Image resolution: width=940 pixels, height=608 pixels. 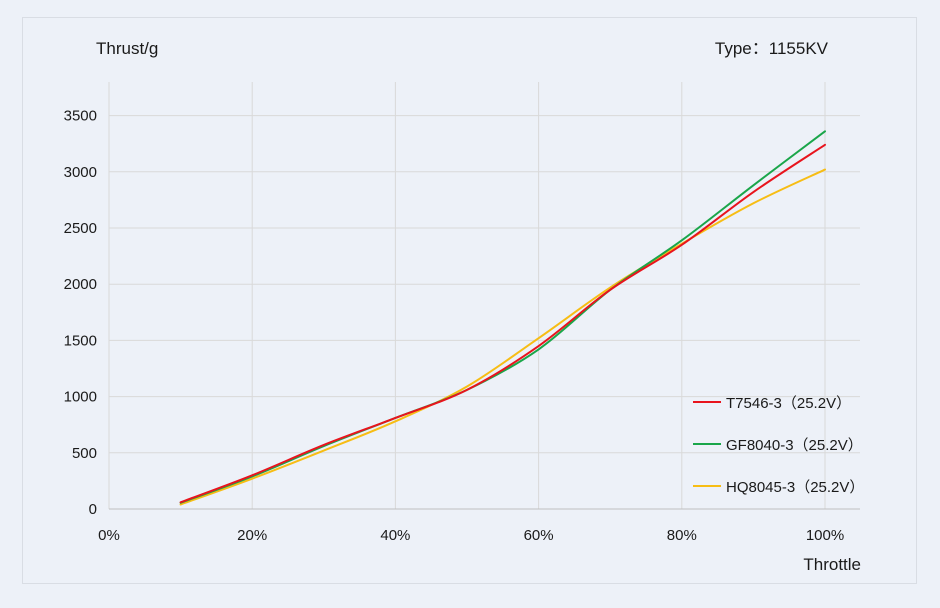 What do you see at coordinates (80, 397) in the screenshot?
I see `y-tick-label: 1000` at bounding box center [80, 397].